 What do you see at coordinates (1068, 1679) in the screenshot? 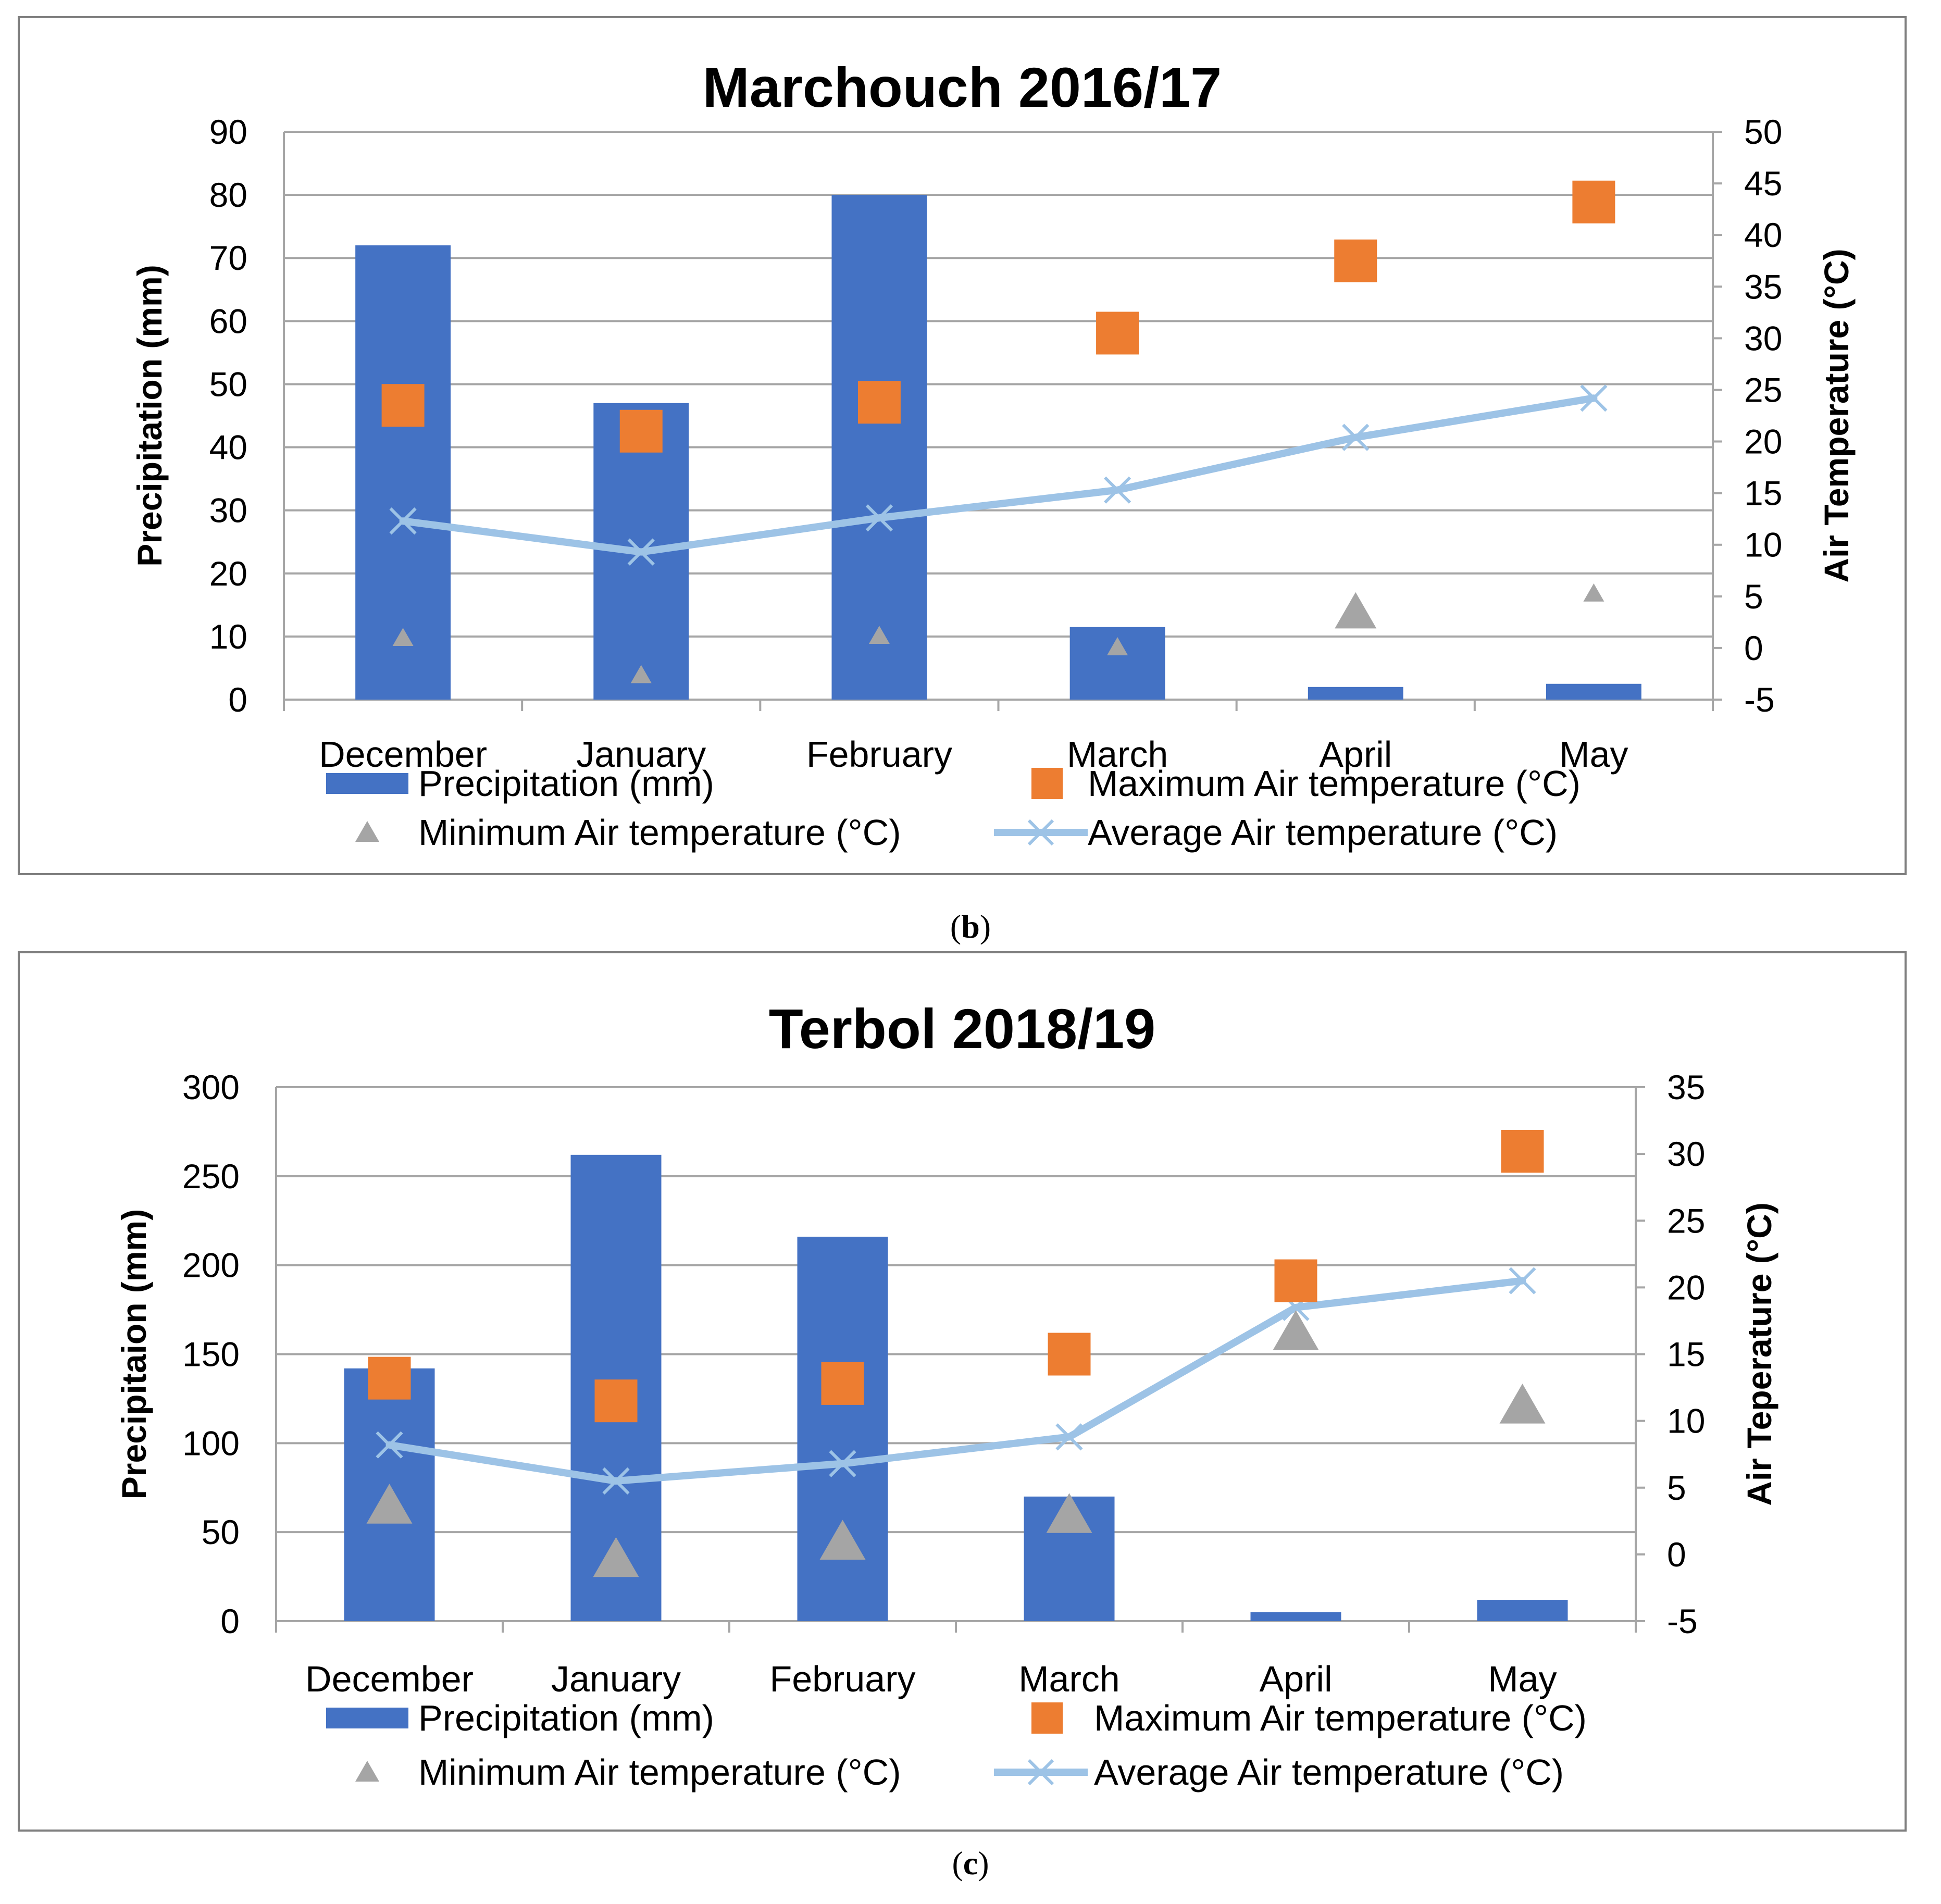
I see `x-tick-label-march: March` at bounding box center [1068, 1679].